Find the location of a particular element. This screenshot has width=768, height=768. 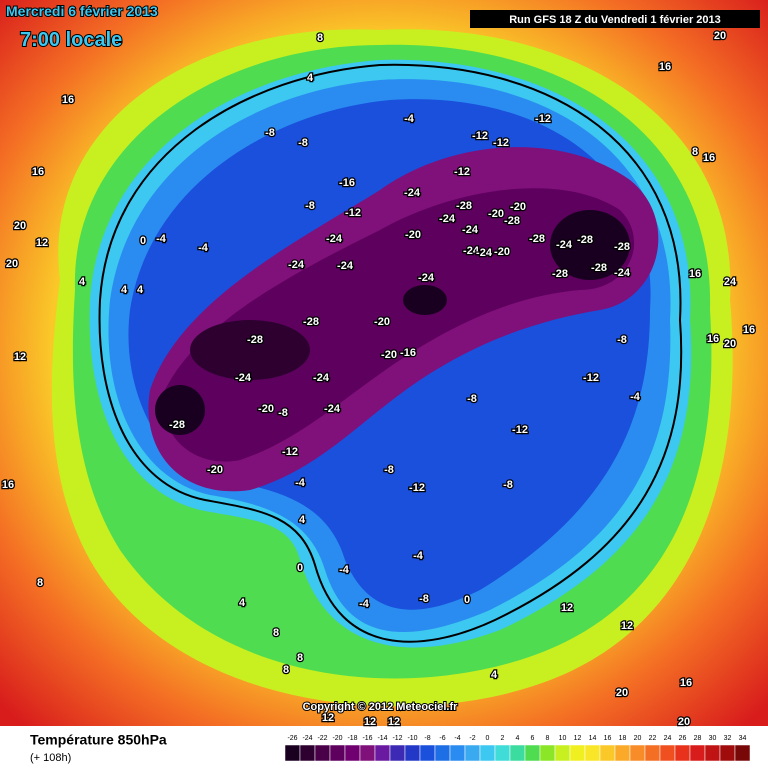

map-date: Mercredi 6 février 2013 is located at coordinates (82, 11).